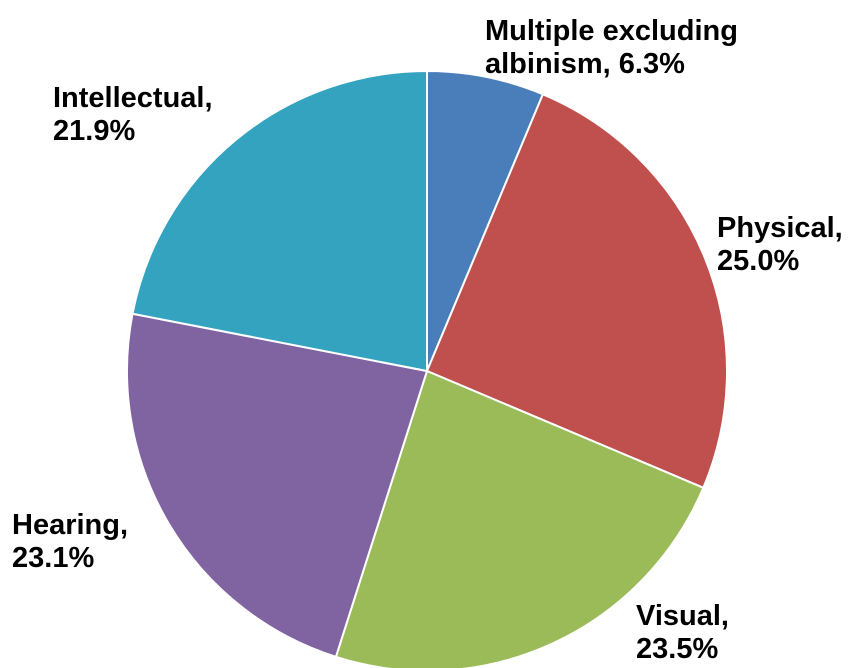 This screenshot has width=861, height=668. I want to click on slice-label: Multiple excluding albinism, 6.3%, so click(611, 47).